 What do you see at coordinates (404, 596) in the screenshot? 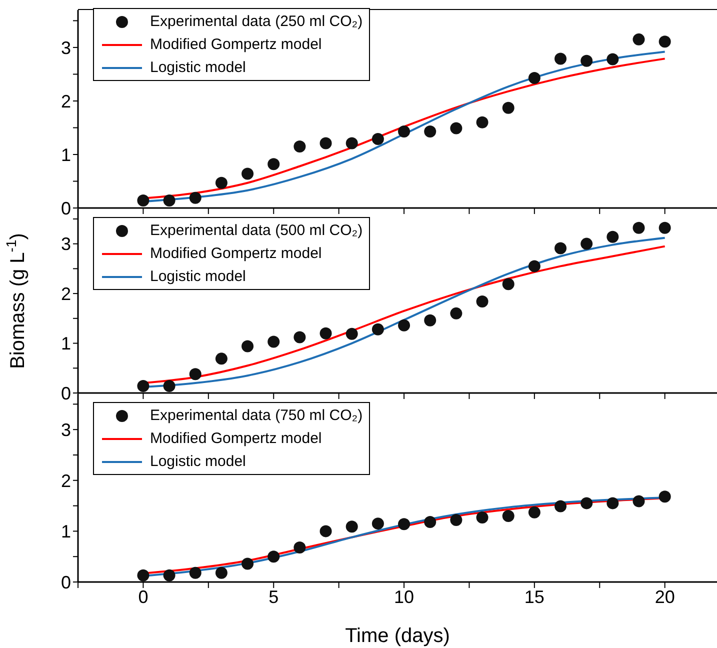
I see `x-tick-label: 10` at bounding box center [404, 596].